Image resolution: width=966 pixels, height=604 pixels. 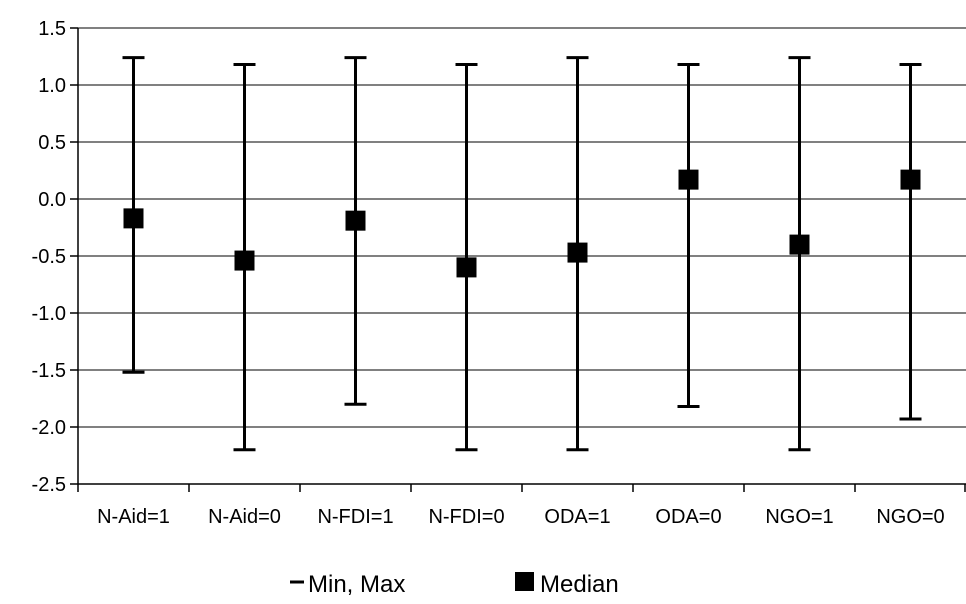 What do you see at coordinates (52, 86) in the screenshot?
I see `y-tick-label: 1.0` at bounding box center [52, 86].